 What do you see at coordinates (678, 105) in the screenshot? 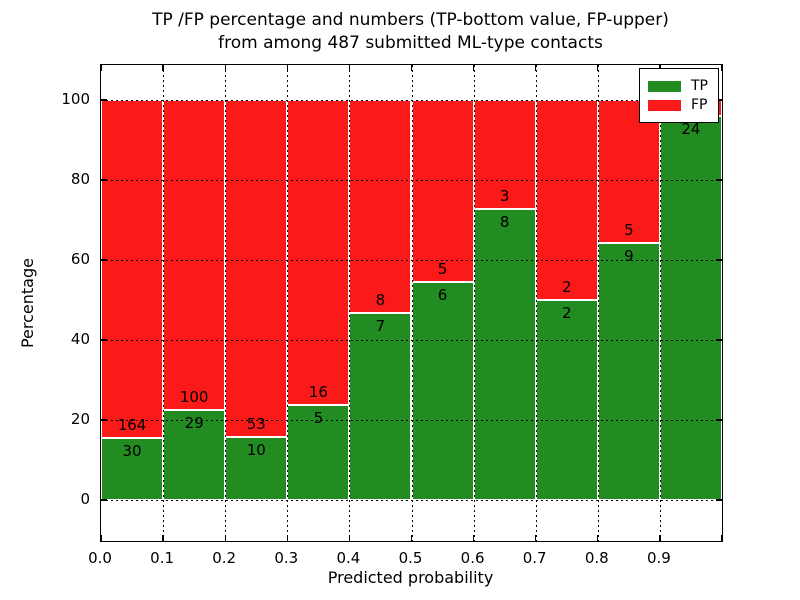
I see `legend-entry: FP` at bounding box center [678, 105].